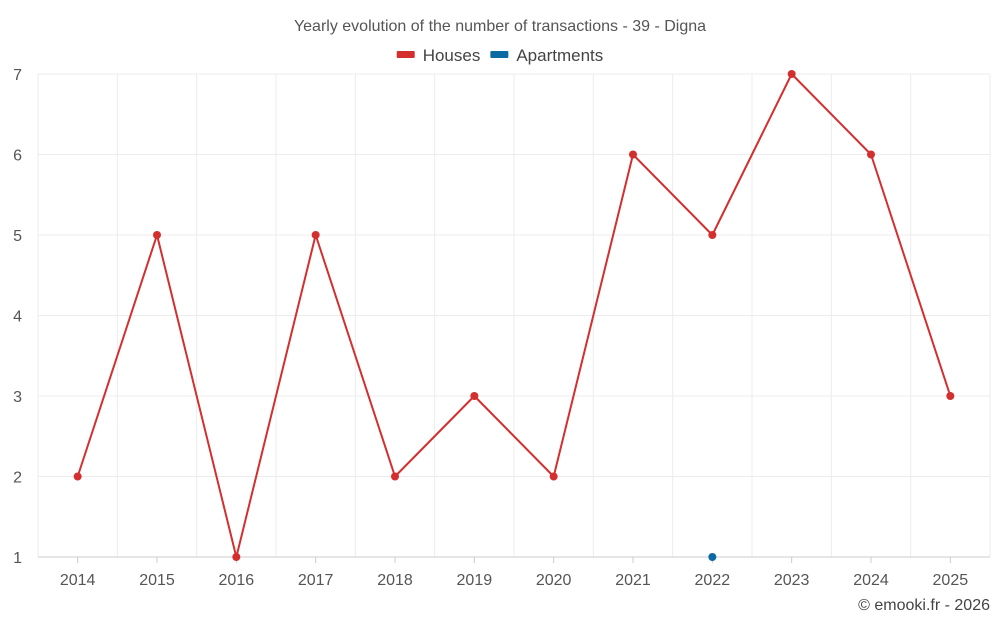 The width and height of the screenshot is (1000, 625). I want to click on series-apartments, so click(712, 557).